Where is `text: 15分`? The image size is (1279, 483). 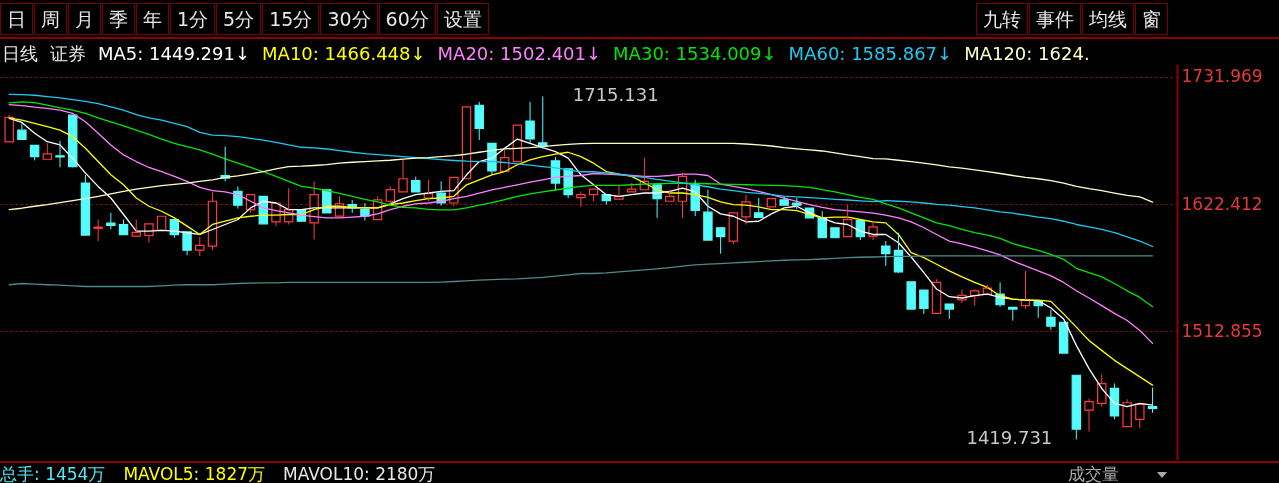
text: 15分 is located at coordinates (291, 18).